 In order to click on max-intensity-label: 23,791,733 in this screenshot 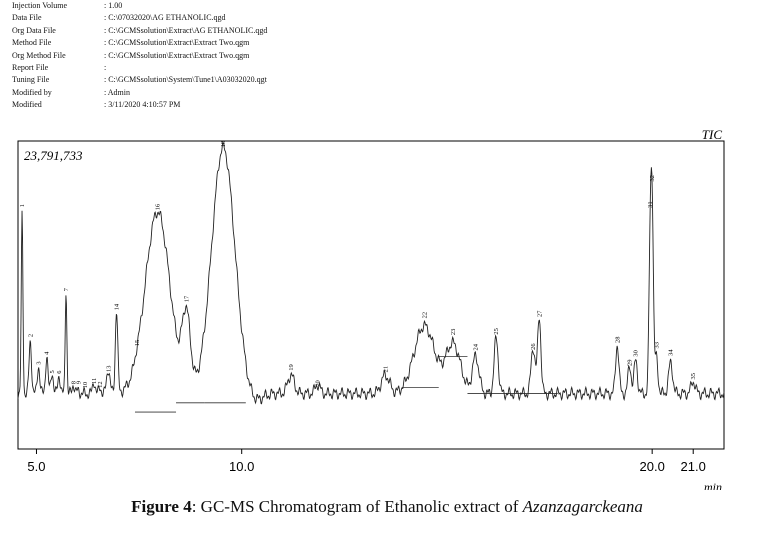, I will do `click(53, 155)`.